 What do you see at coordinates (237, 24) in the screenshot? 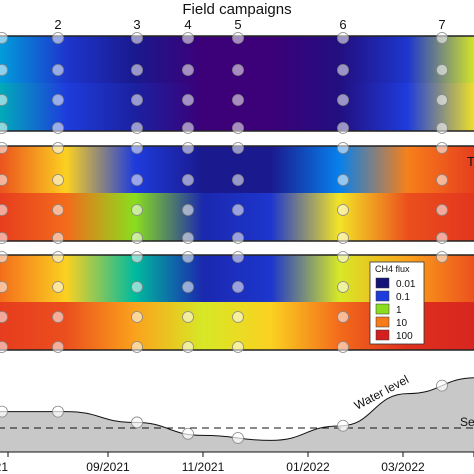
I see `campaign-label: 5` at bounding box center [237, 24].